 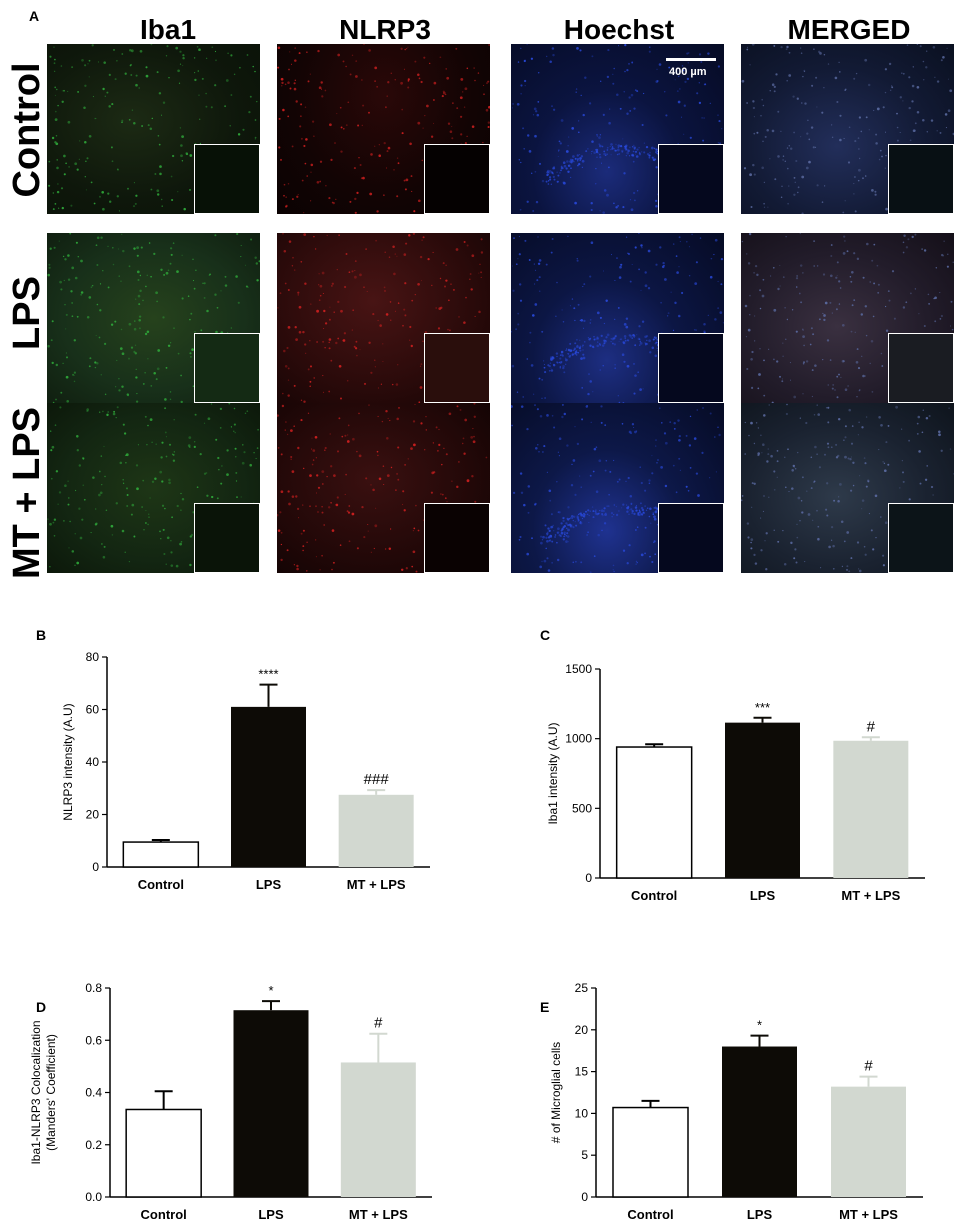 What do you see at coordinates (271, 1103) in the screenshot?
I see `bar-d-lps` at bounding box center [271, 1103].